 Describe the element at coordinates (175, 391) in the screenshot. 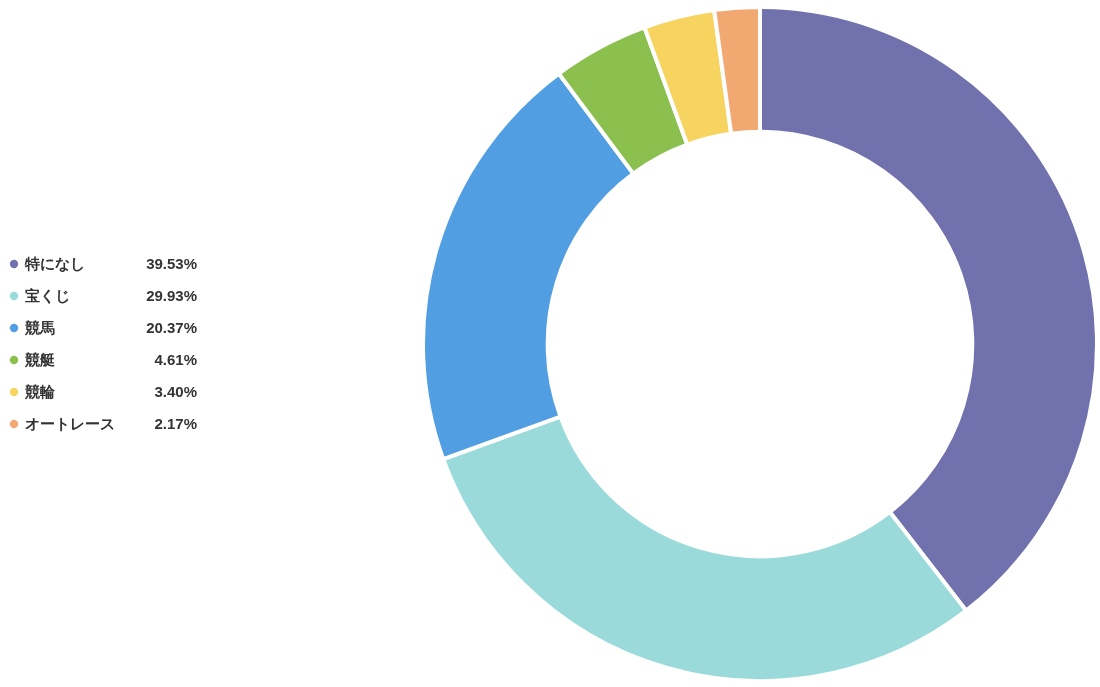

I see `data-label: 3.40%` at that location.